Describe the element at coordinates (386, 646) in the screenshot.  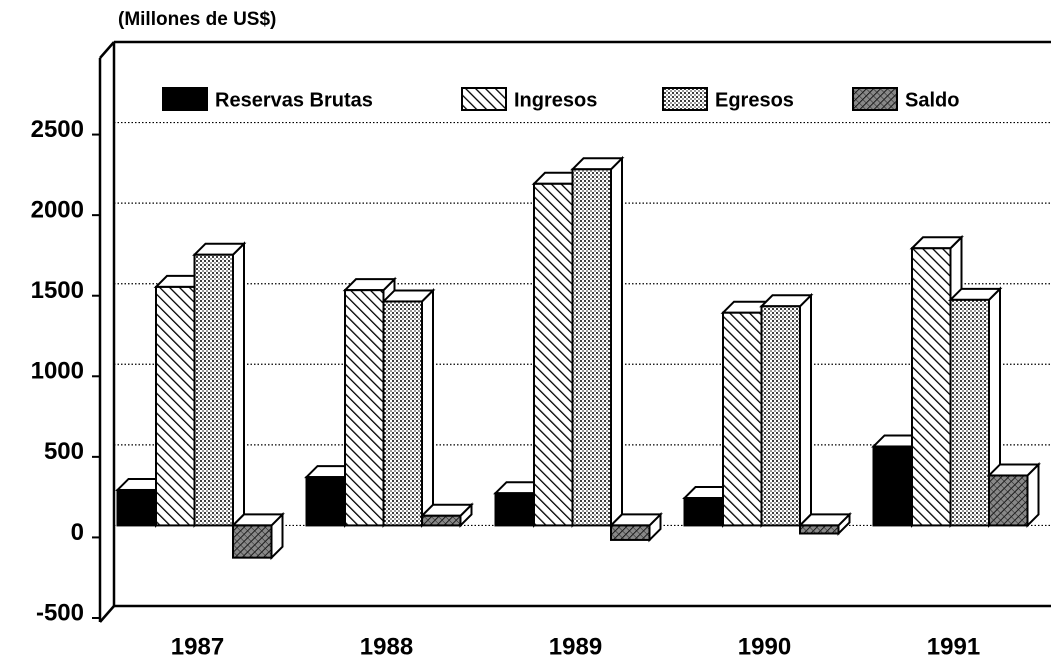
I see `x-tick-label: 1988` at that location.